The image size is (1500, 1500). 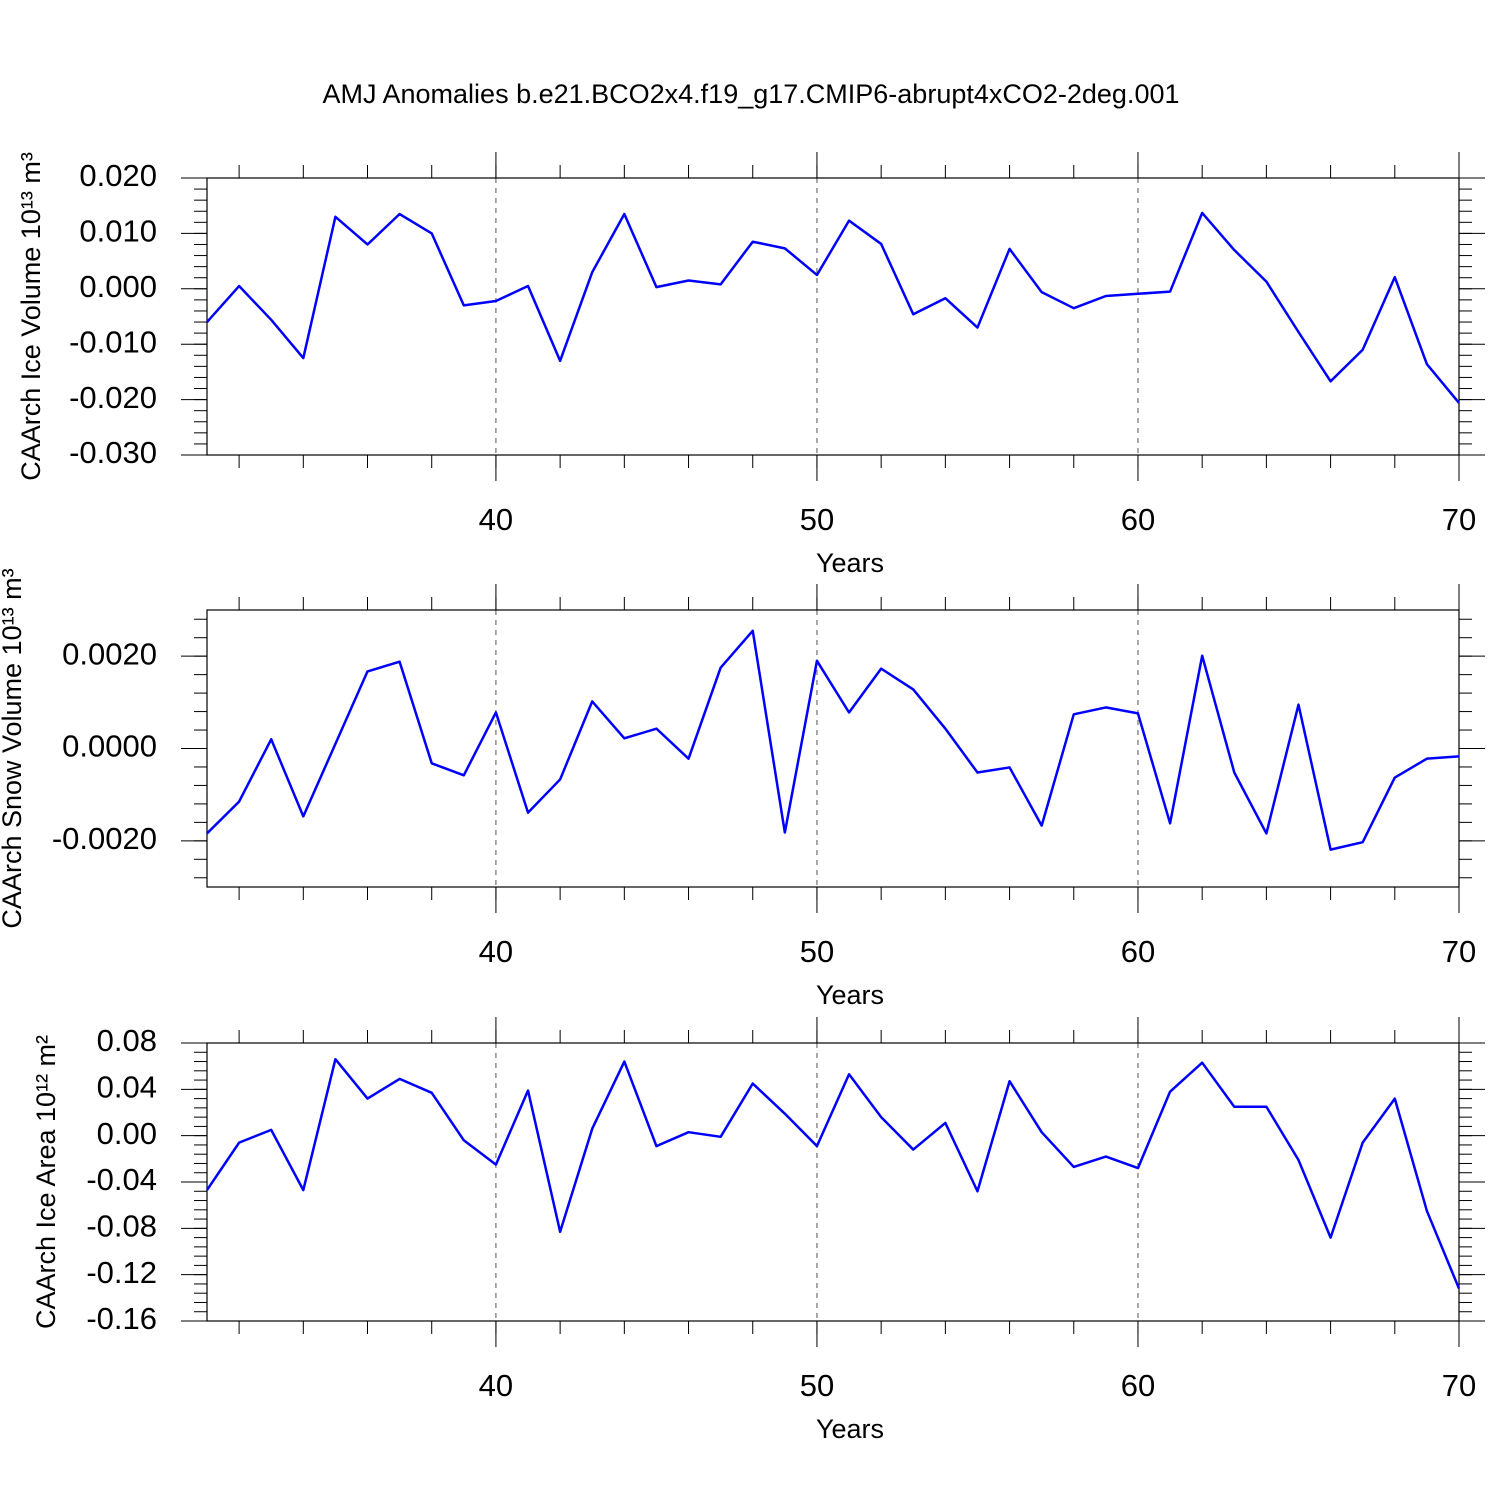 I want to click on y-tick-label: 0.0020, so click(x=109, y=653).